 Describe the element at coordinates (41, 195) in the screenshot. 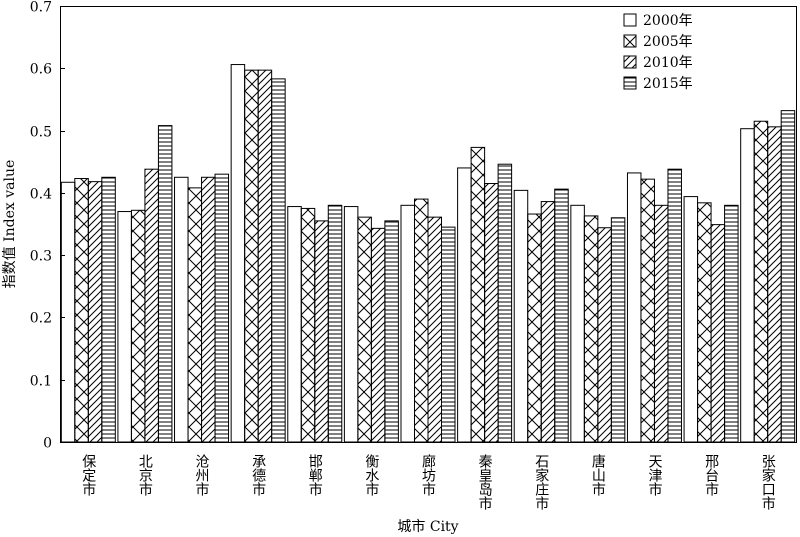

I see `y-tick-label: 0.4` at that location.